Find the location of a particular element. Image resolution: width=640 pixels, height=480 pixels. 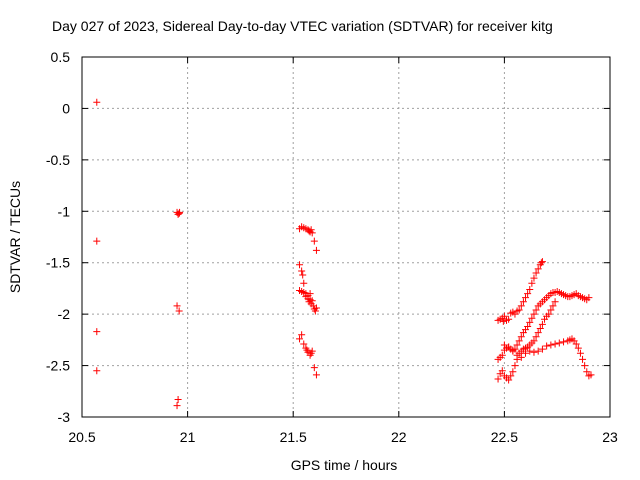

y-tick-label: -3 is located at coordinates (64, 417).